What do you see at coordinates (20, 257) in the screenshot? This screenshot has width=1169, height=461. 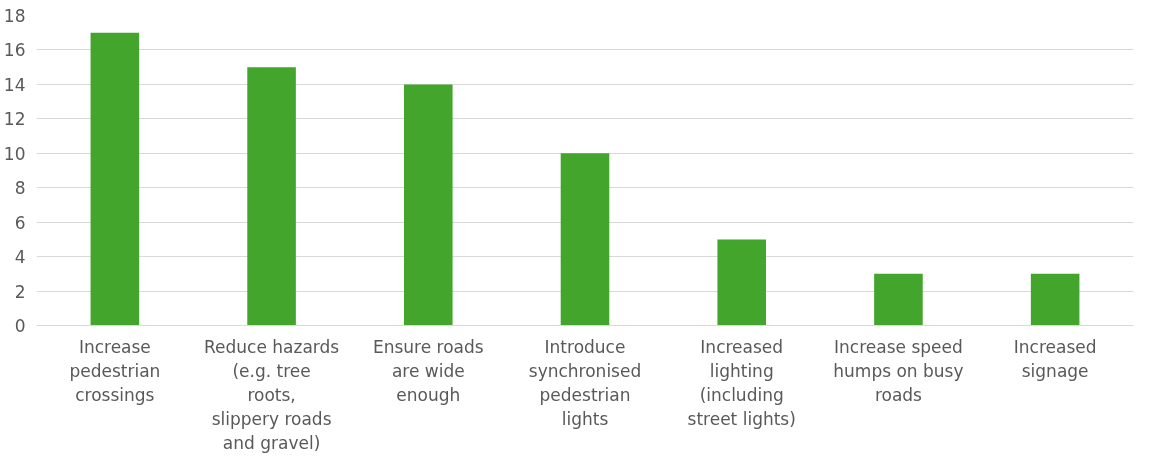 I see `y-tick-label: 4` at bounding box center [20, 257].